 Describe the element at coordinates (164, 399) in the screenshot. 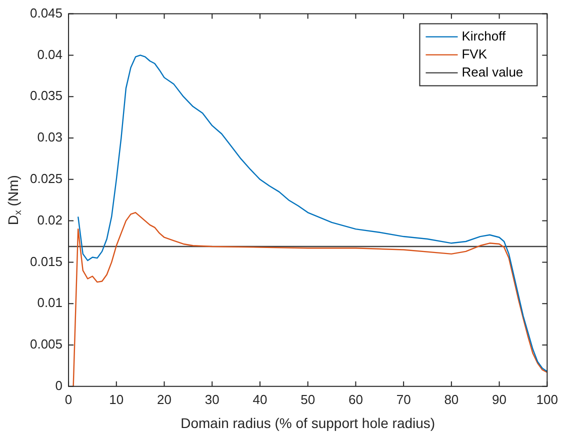

I see `x-tick-label: 20` at that location.